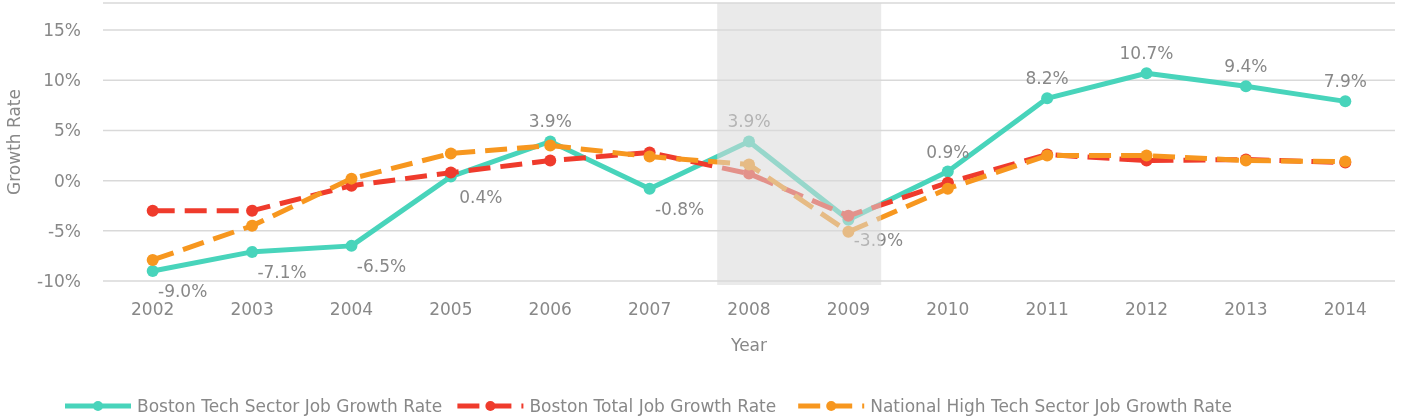  I want to click on y-tick-label: 15%, so click(62, 30).